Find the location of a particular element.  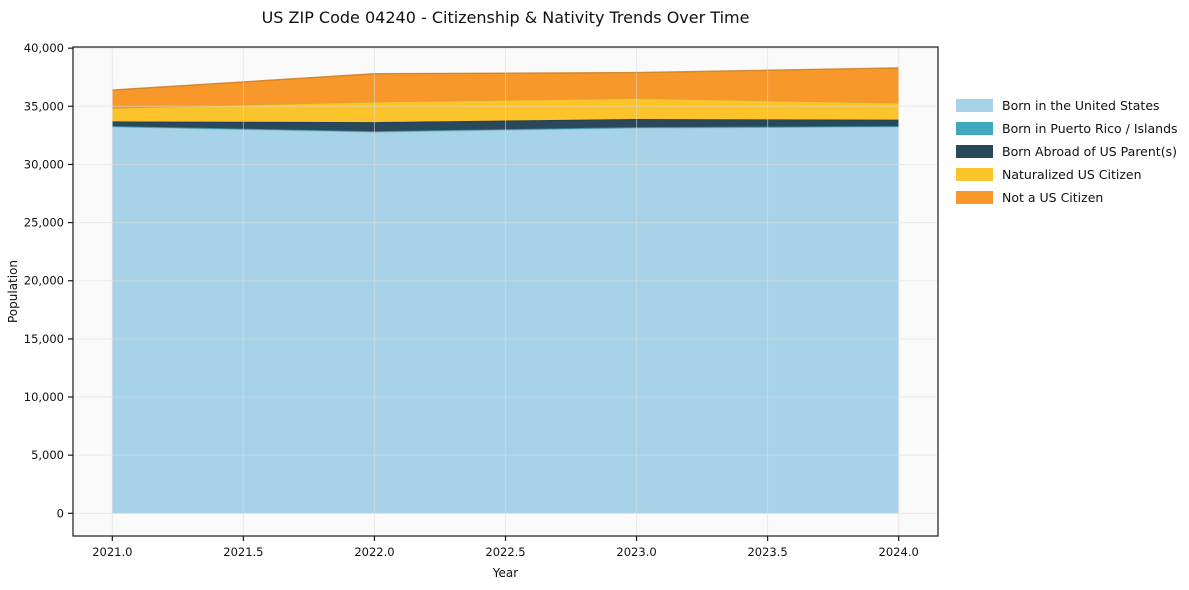

y-axis-label: Population is located at coordinates (13, 291).